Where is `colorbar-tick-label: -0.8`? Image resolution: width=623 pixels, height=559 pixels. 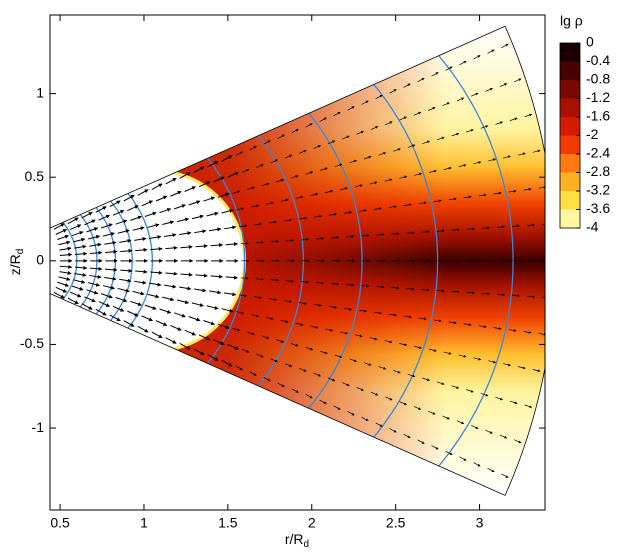 colorbar-tick-label: -0.8 is located at coordinates (598, 79).